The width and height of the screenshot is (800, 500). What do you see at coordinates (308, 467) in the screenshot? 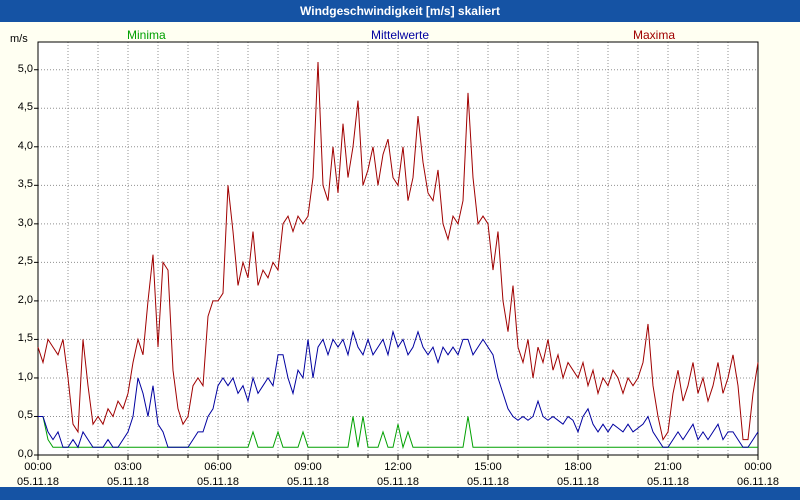
I see `x-tick-time-label: 09:00` at bounding box center [308, 467].